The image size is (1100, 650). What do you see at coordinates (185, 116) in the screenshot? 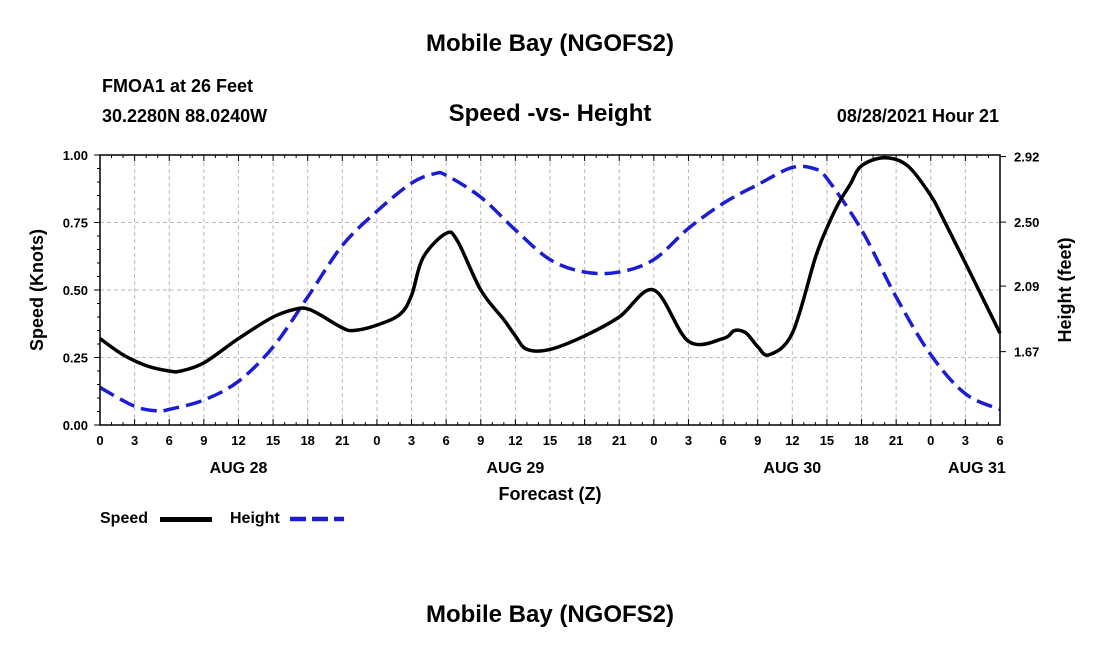
I see `station-coords: 30.2280N 88.0240W` at bounding box center [185, 116].